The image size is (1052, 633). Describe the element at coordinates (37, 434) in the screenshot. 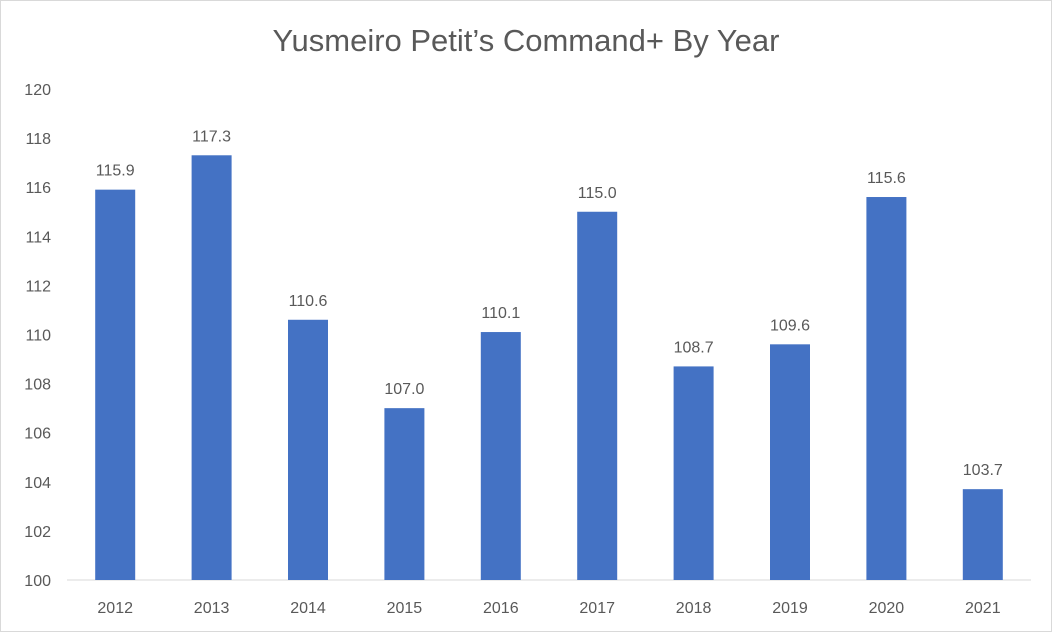

I see `y-tick-label: 106` at that location.